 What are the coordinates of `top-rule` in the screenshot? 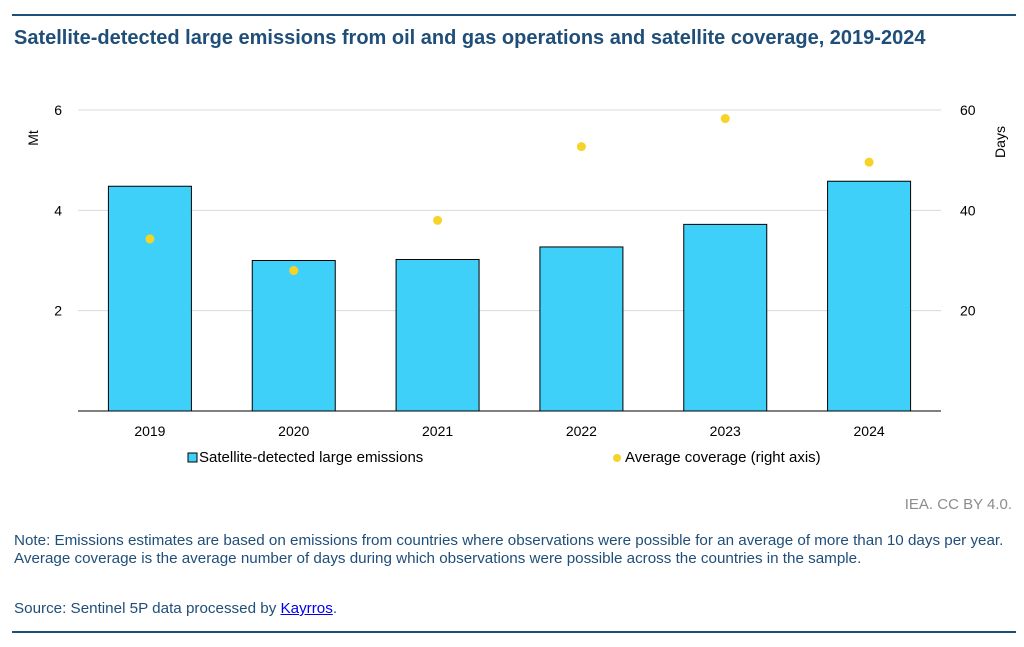 It's located at (514, 15).